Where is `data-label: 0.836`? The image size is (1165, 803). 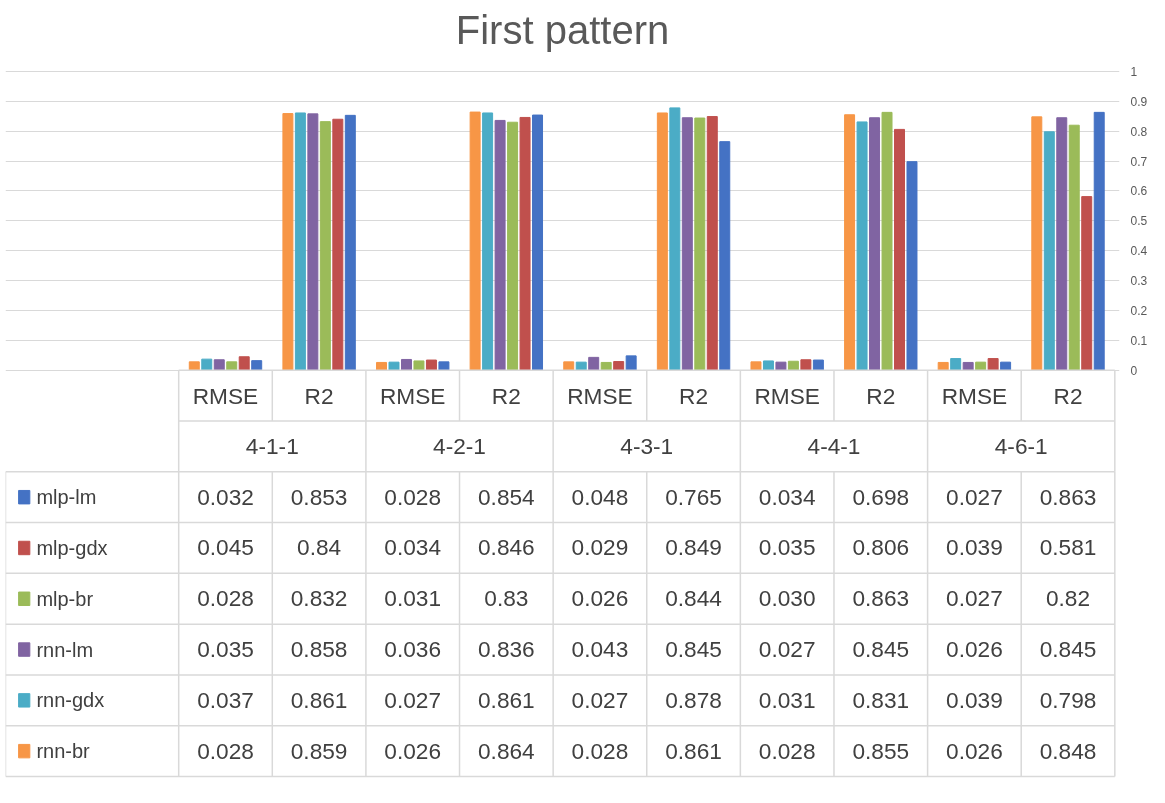
data-label: 0.836 is located at coordinates (506, 649).